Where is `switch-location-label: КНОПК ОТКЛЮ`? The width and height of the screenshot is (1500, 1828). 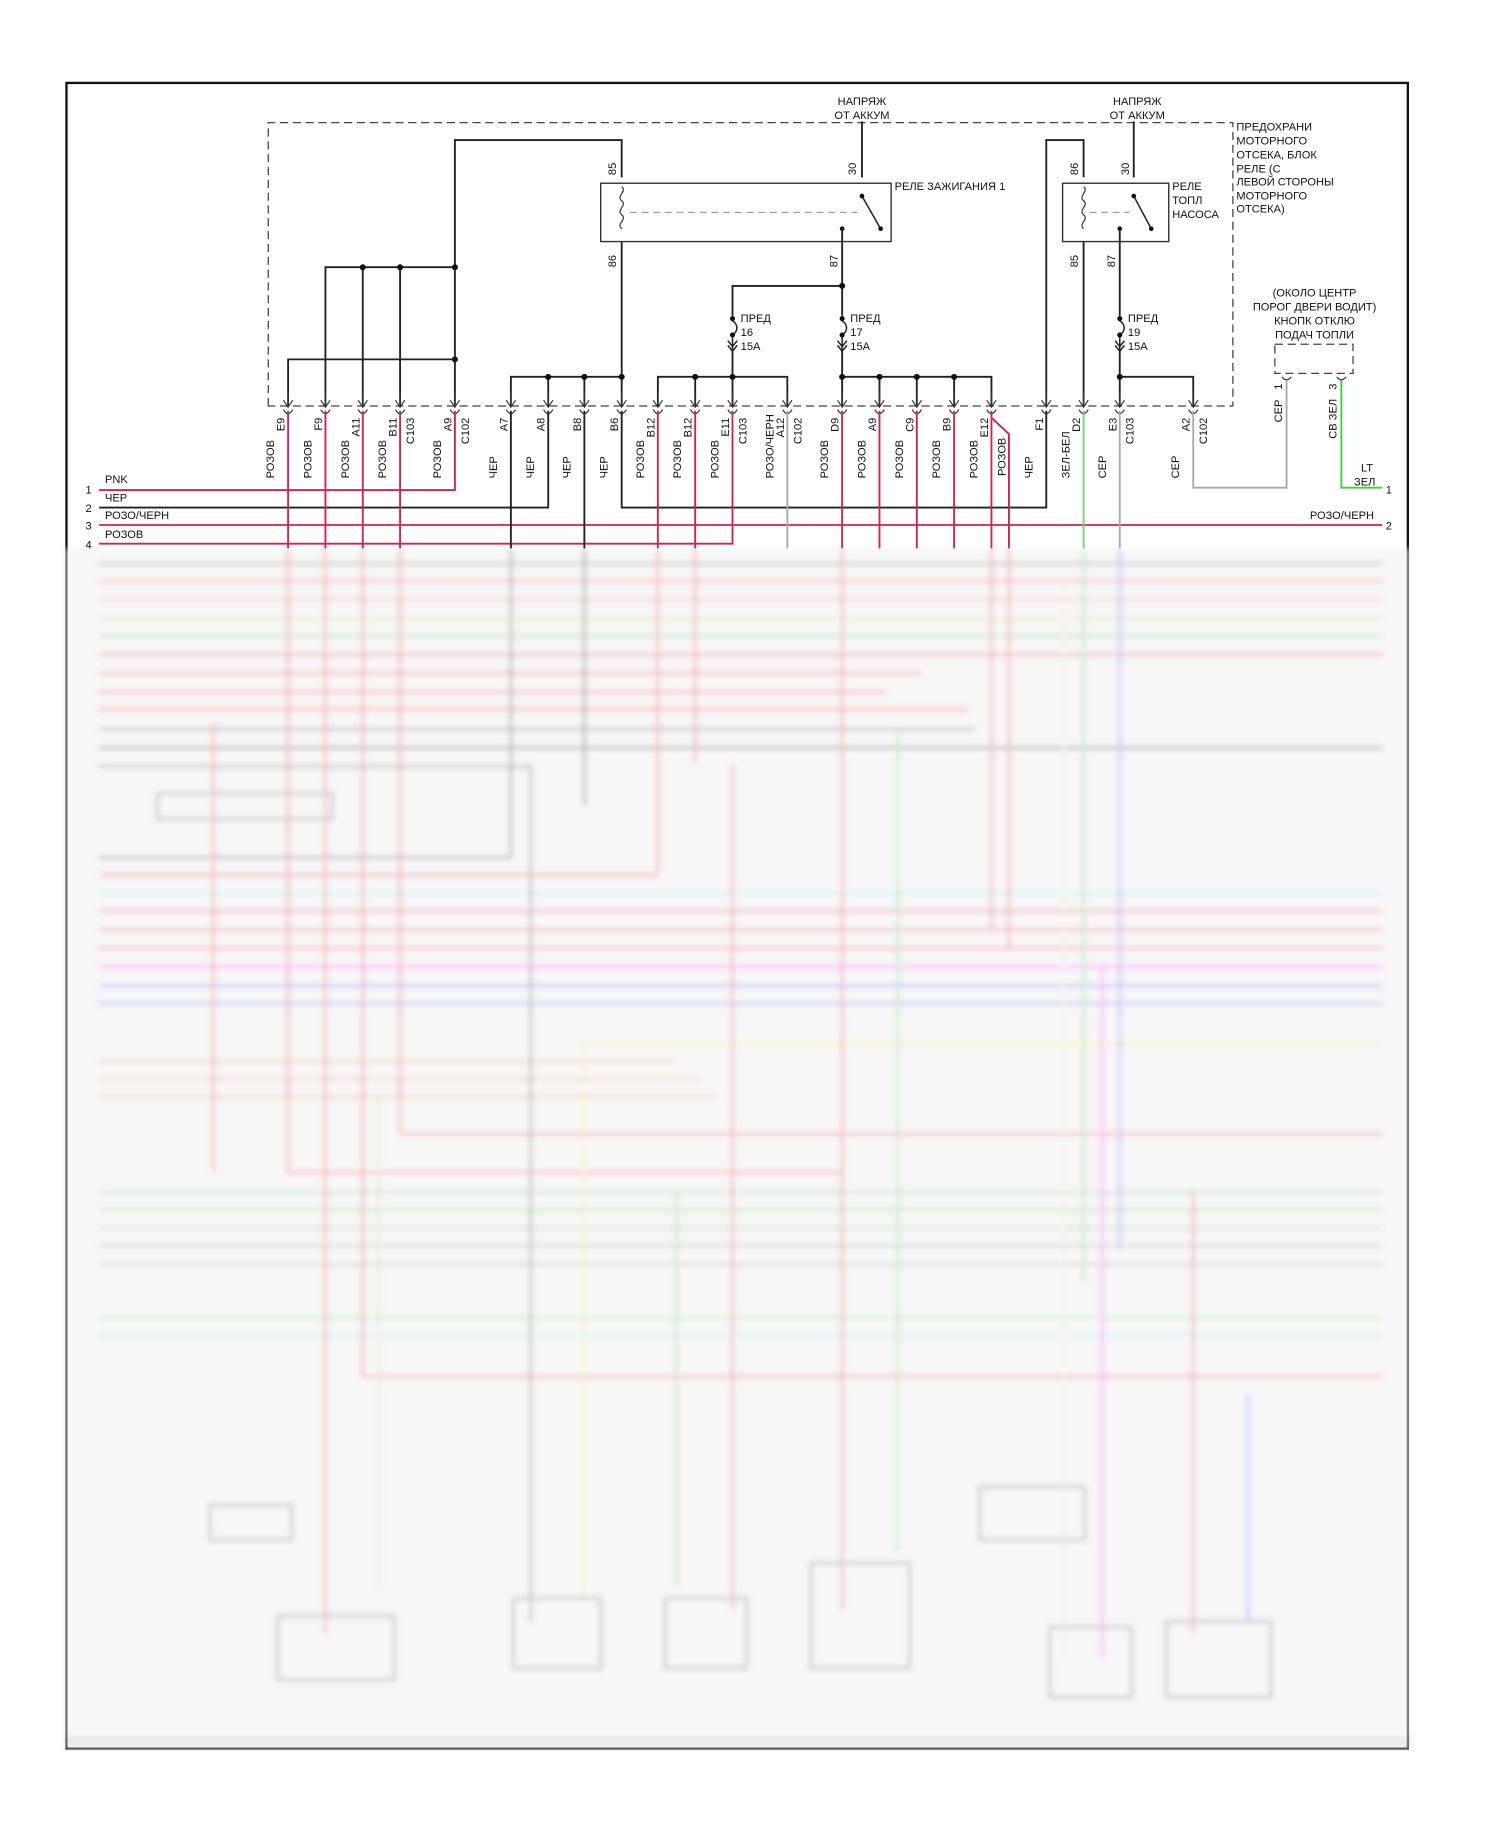 switch-location-label: КНОПК ОТКЛЮ is located at coordinates (1314, 321).